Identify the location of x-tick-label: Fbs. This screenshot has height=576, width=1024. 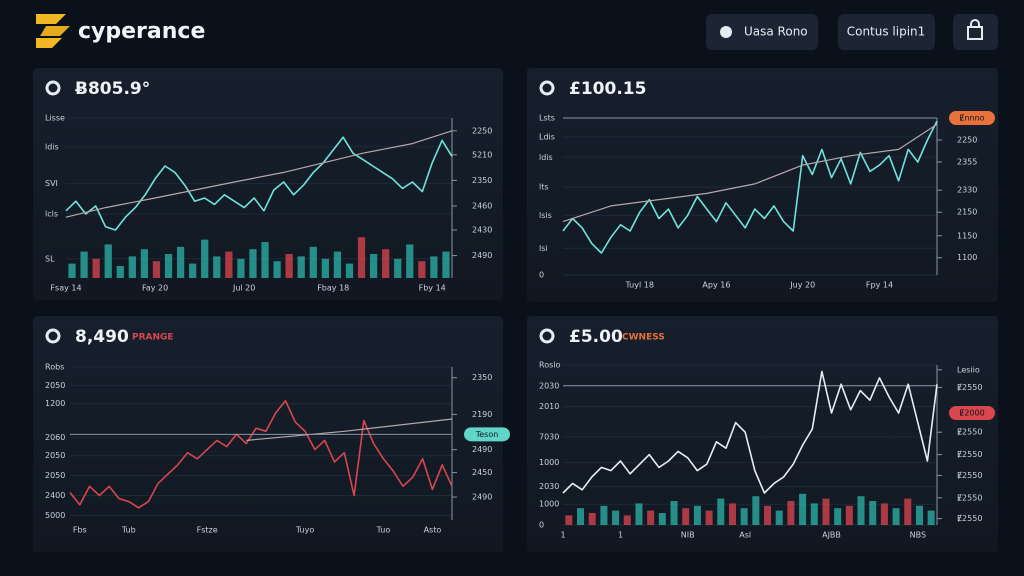
(80, 530).